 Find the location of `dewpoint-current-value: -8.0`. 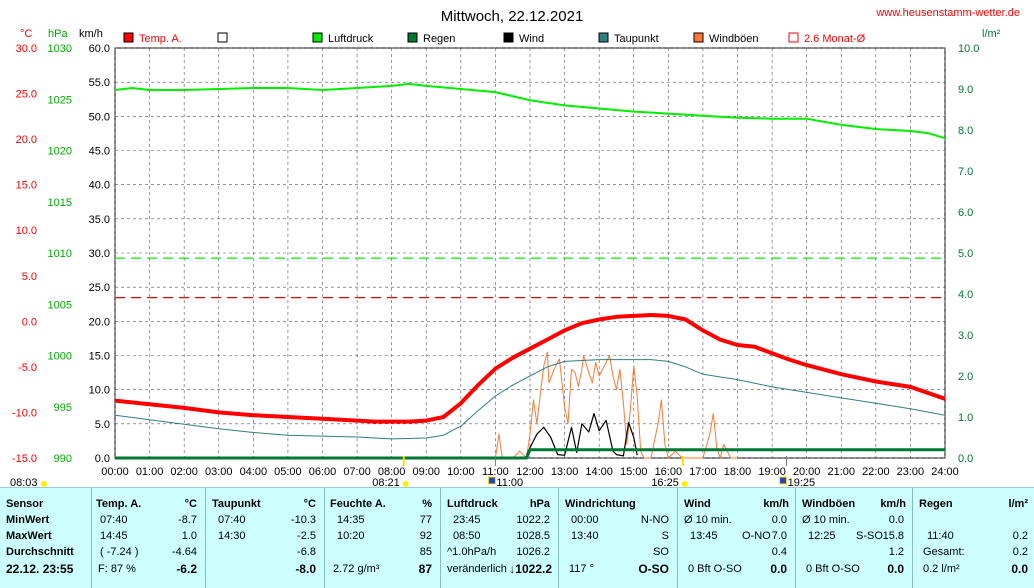

dewpoint-current-value: -8.0 is located at coordinates (305, 569).